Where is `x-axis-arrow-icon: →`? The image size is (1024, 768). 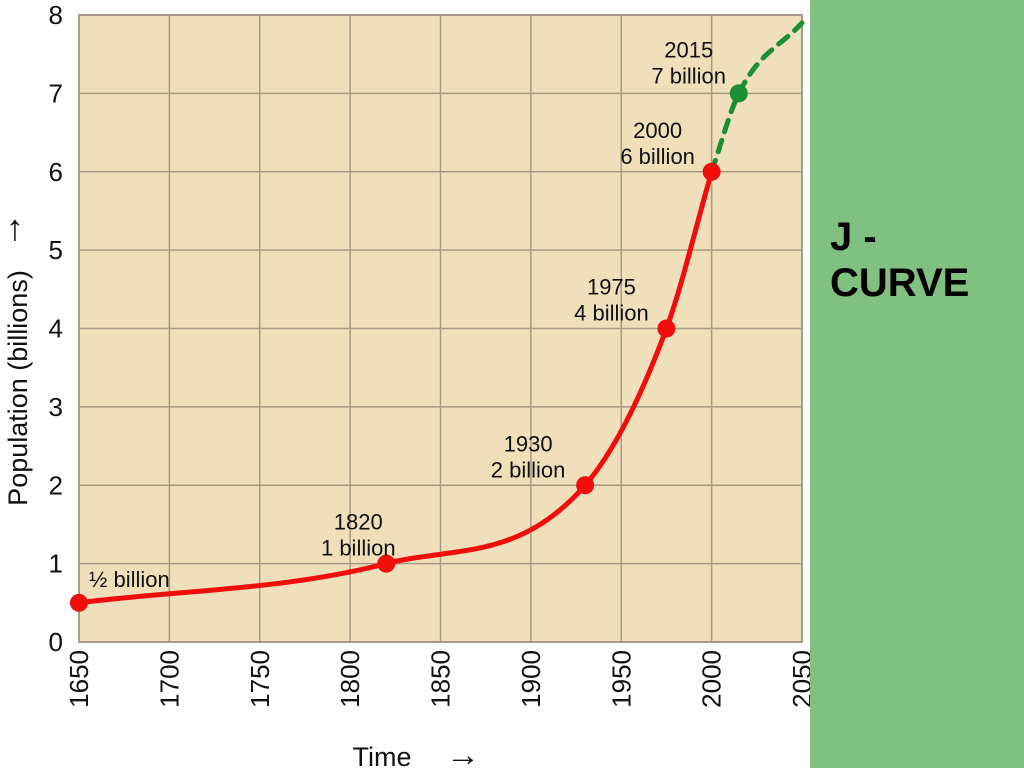
x-axis-arrow-icon: → is located at coordinates (463, 752).